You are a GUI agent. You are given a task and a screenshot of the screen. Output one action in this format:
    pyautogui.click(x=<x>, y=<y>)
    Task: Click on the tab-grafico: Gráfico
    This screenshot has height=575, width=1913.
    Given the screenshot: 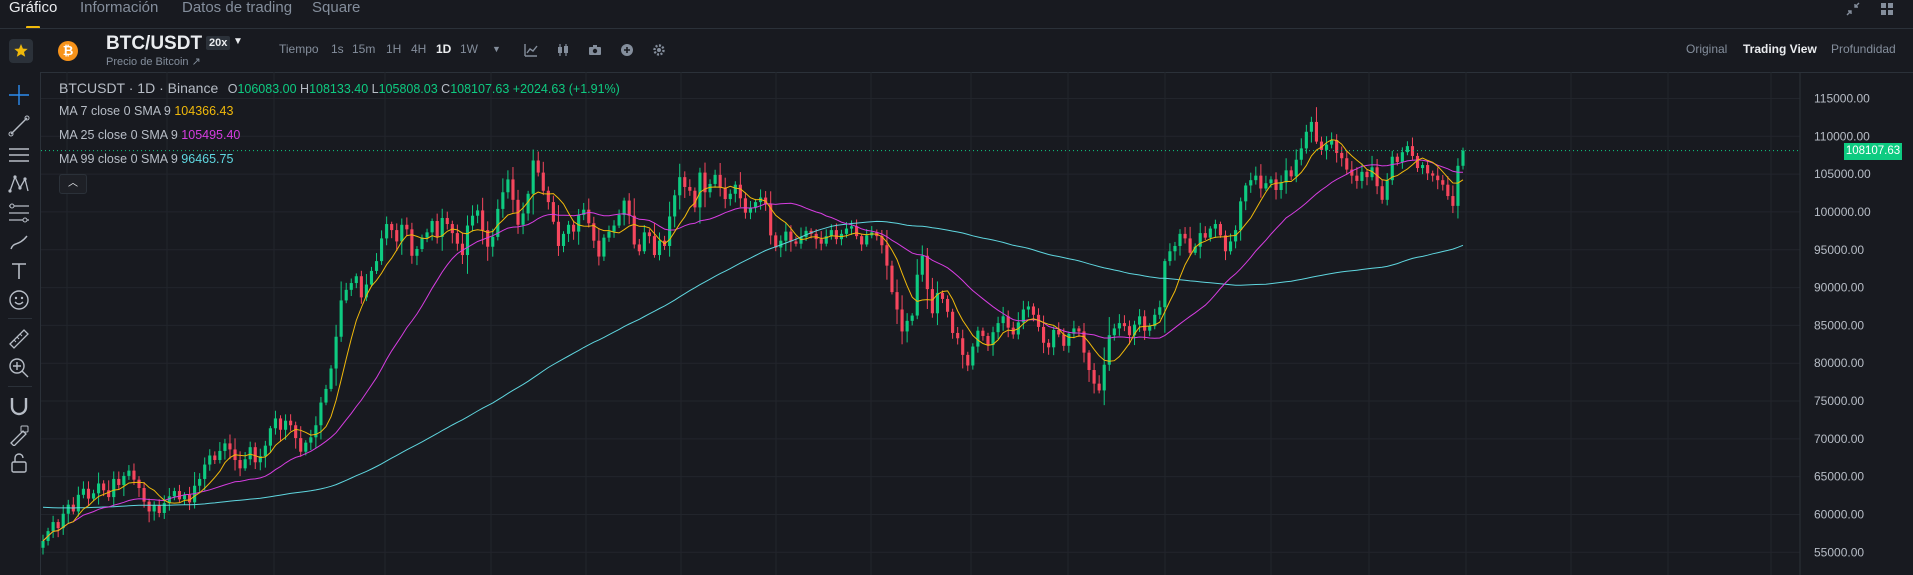 What is the action you would take?
    pyautogui.click(x=33, y=8)
    